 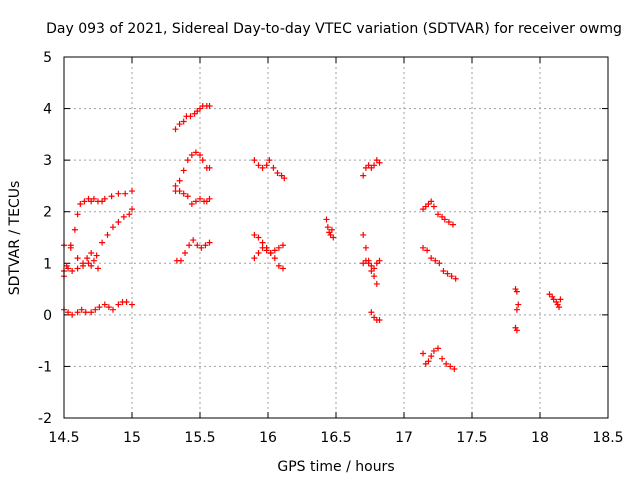 I want to click on y-tick-label: 2, so click(x=47, y=213).